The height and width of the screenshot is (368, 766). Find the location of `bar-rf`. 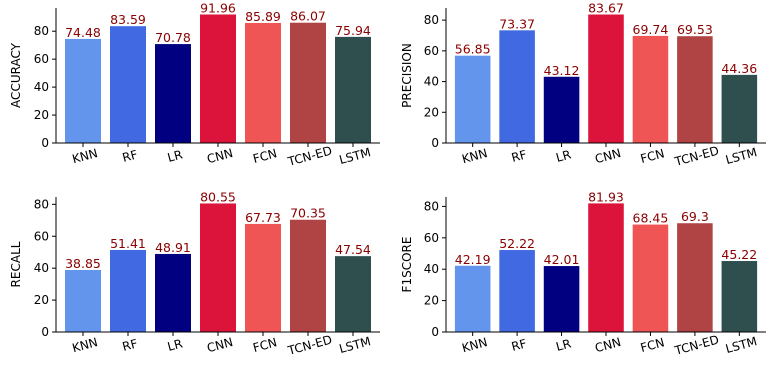

bar-rf is located at coordinates (517, 86).